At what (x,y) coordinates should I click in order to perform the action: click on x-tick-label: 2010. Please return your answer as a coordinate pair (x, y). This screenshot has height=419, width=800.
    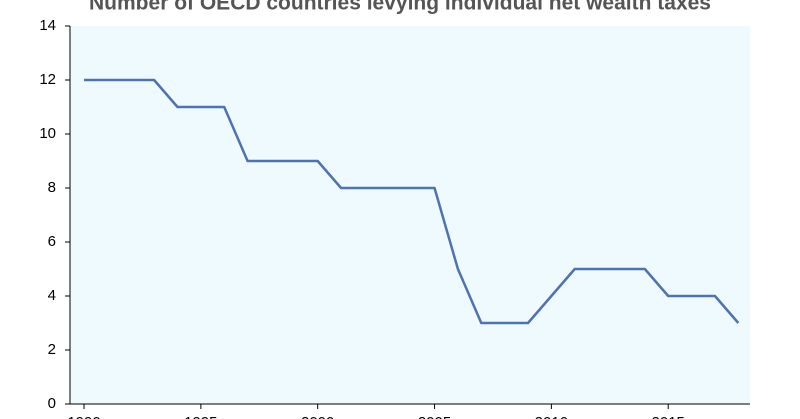
    Looking at the image, I should click on (551, 416).